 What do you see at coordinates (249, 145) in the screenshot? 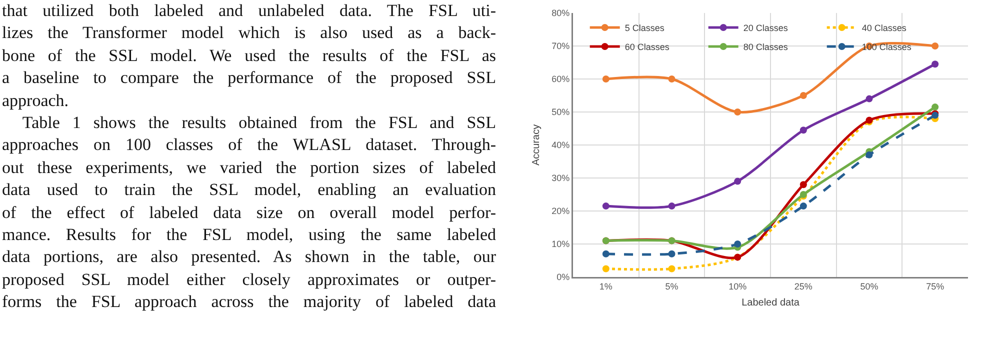
I see `text: approaches on 100 classes of the WLASL dataset. Through-` at bounding box center [249, 145].